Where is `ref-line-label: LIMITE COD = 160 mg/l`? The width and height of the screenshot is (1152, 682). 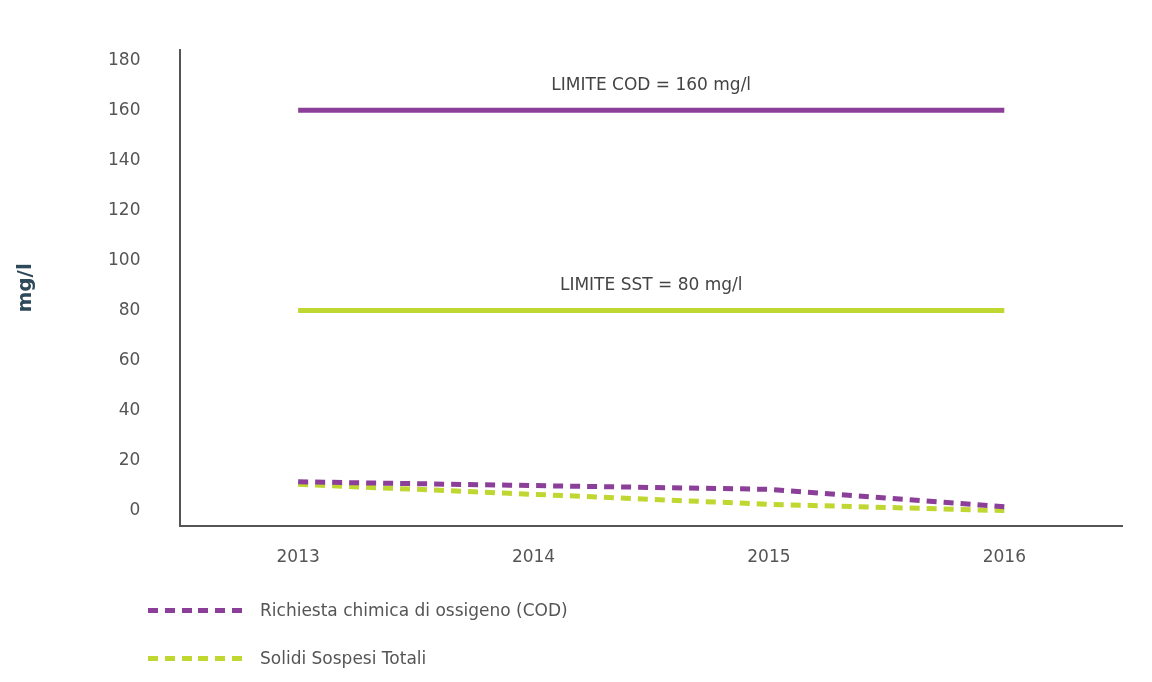 ref-line-label: LIMITE COD = 160 mg/l is located at coordinates (651, 84).